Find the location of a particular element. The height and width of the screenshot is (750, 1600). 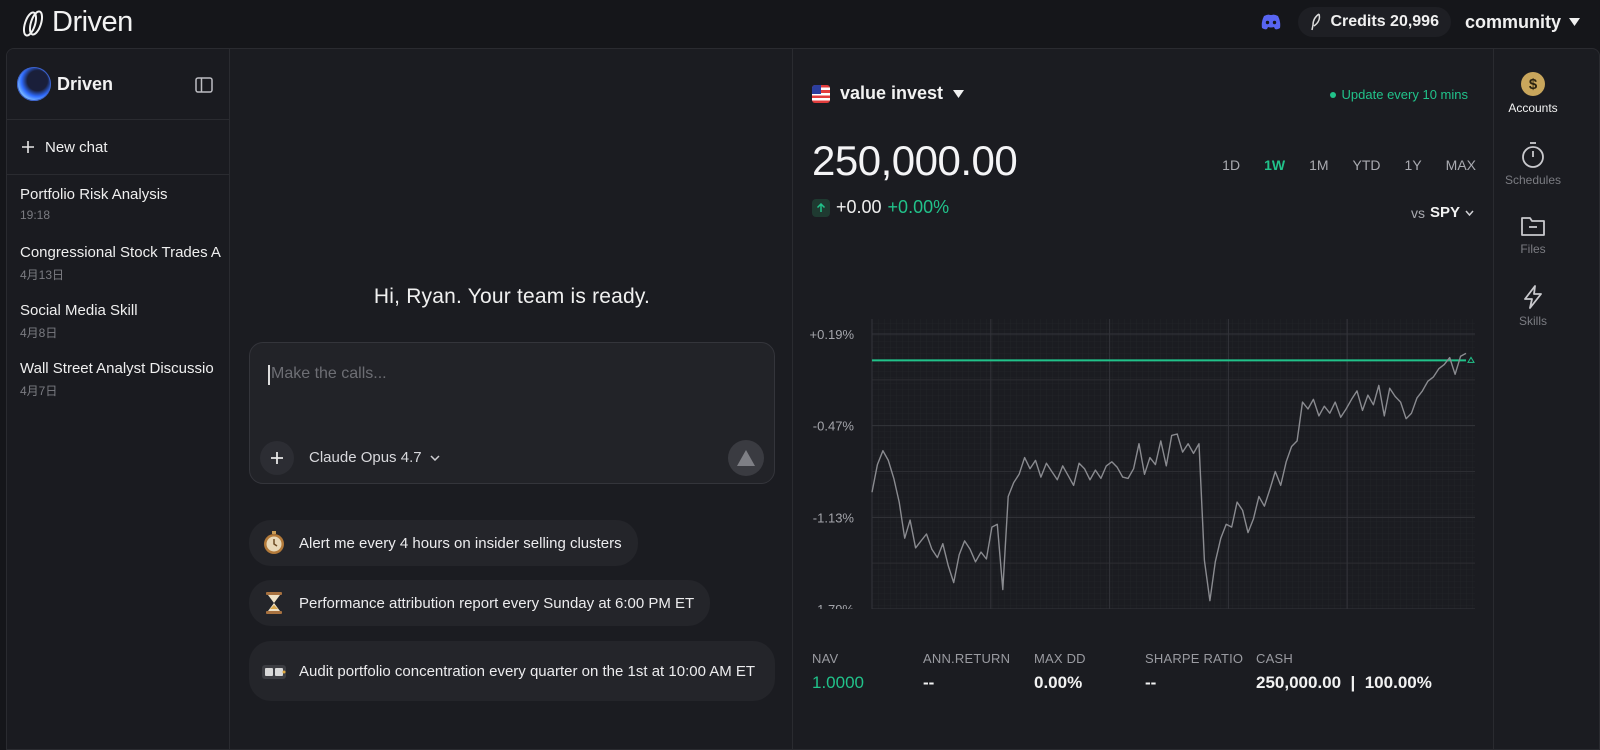

account-selector: value invest is located at coordinates (888, 93).